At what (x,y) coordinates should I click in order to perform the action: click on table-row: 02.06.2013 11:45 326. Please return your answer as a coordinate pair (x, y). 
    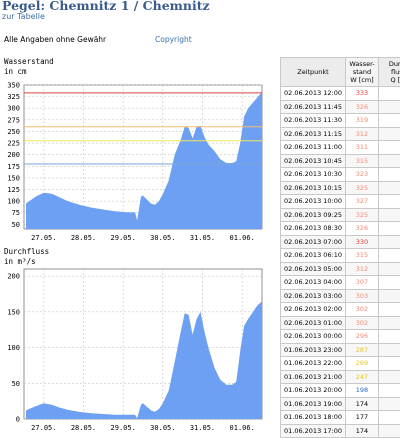
    Looking at the image, I should click on (340, 106).